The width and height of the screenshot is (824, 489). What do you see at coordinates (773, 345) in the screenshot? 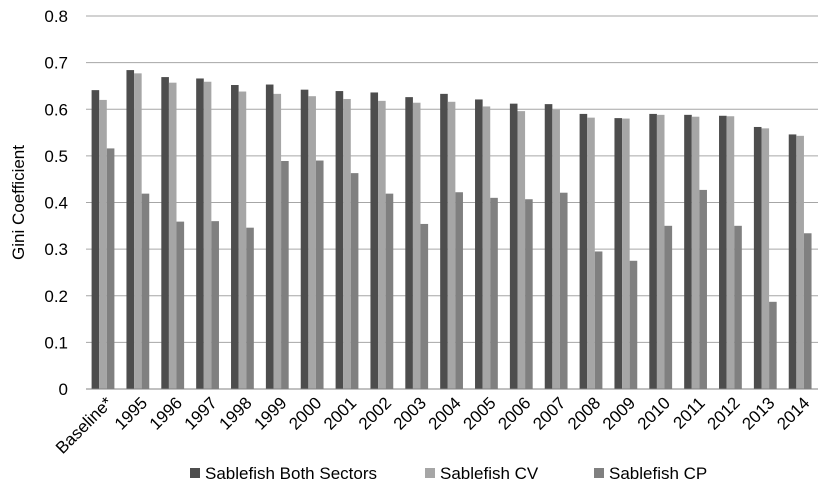
I see `bar-cp-2013` at bounding box center [773, 345].